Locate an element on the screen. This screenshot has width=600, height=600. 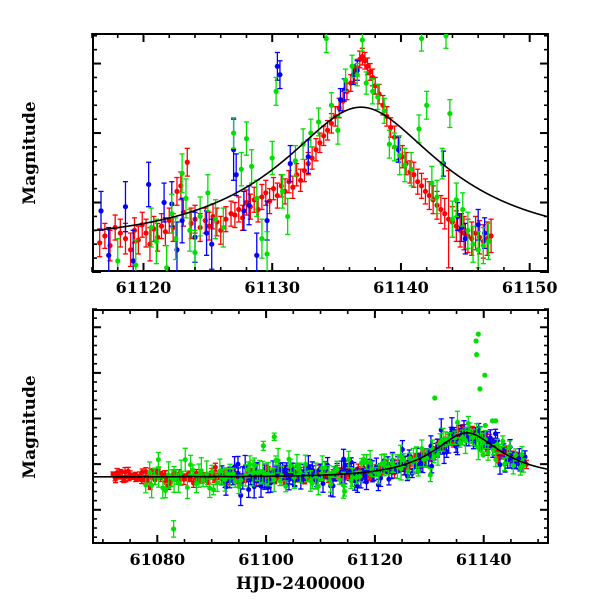
x-tick-label: 61150 is located at coordinates (529, 287).